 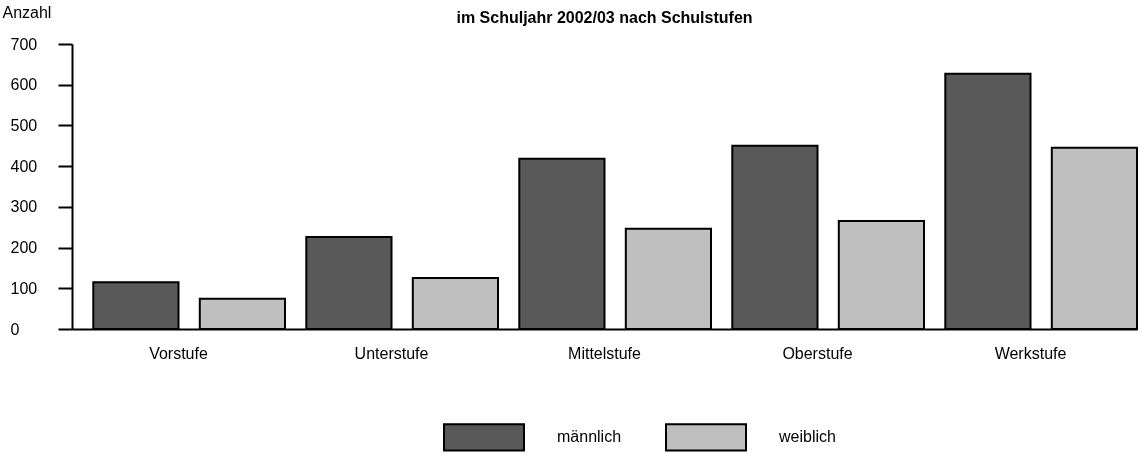 I want to click on y-tick-label: 600, so click(x=24, y=85).